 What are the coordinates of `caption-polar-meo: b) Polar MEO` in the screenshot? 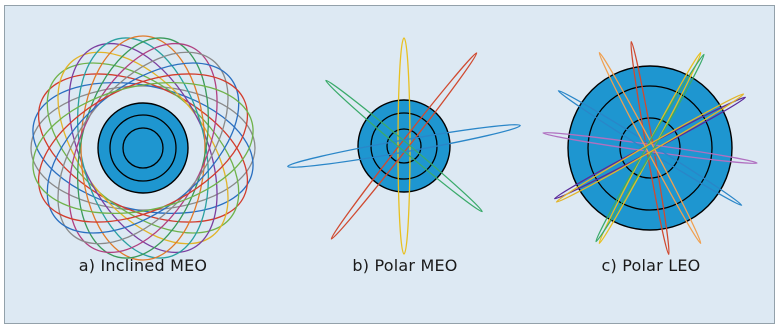 It's located at (405, 265).